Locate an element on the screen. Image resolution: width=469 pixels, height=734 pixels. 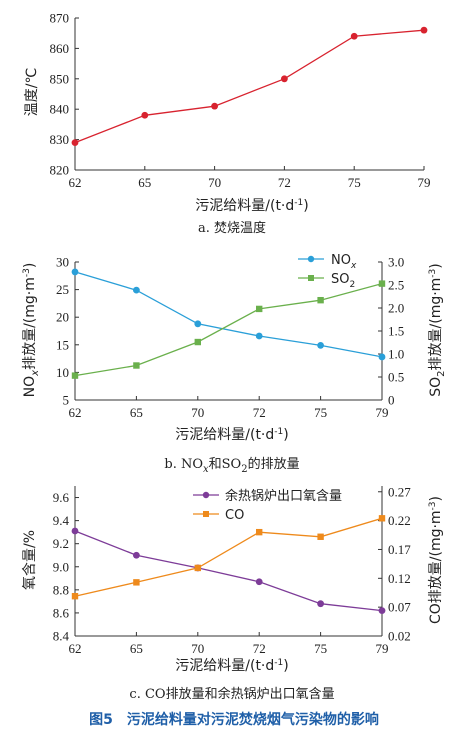
y2-tick-label: 0.12 is located at coordinates (399, 578).